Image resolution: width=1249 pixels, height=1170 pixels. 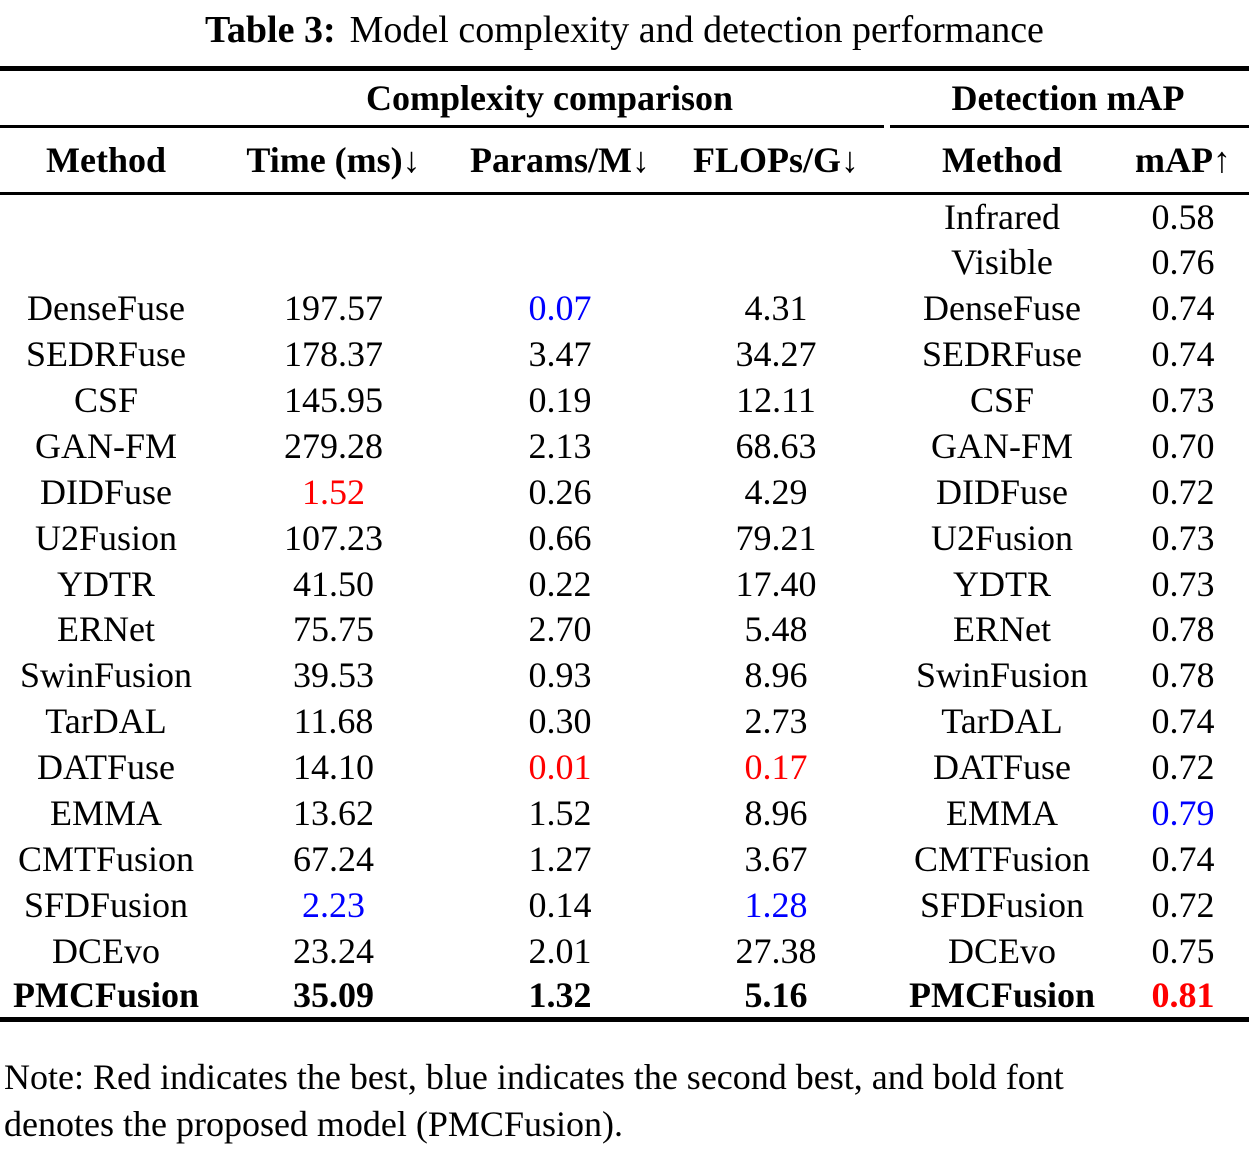 What do you see at coordinates (776, 721) in the screenshot?
I see `table-cell: 2.73` at bounding box center [776, 721].